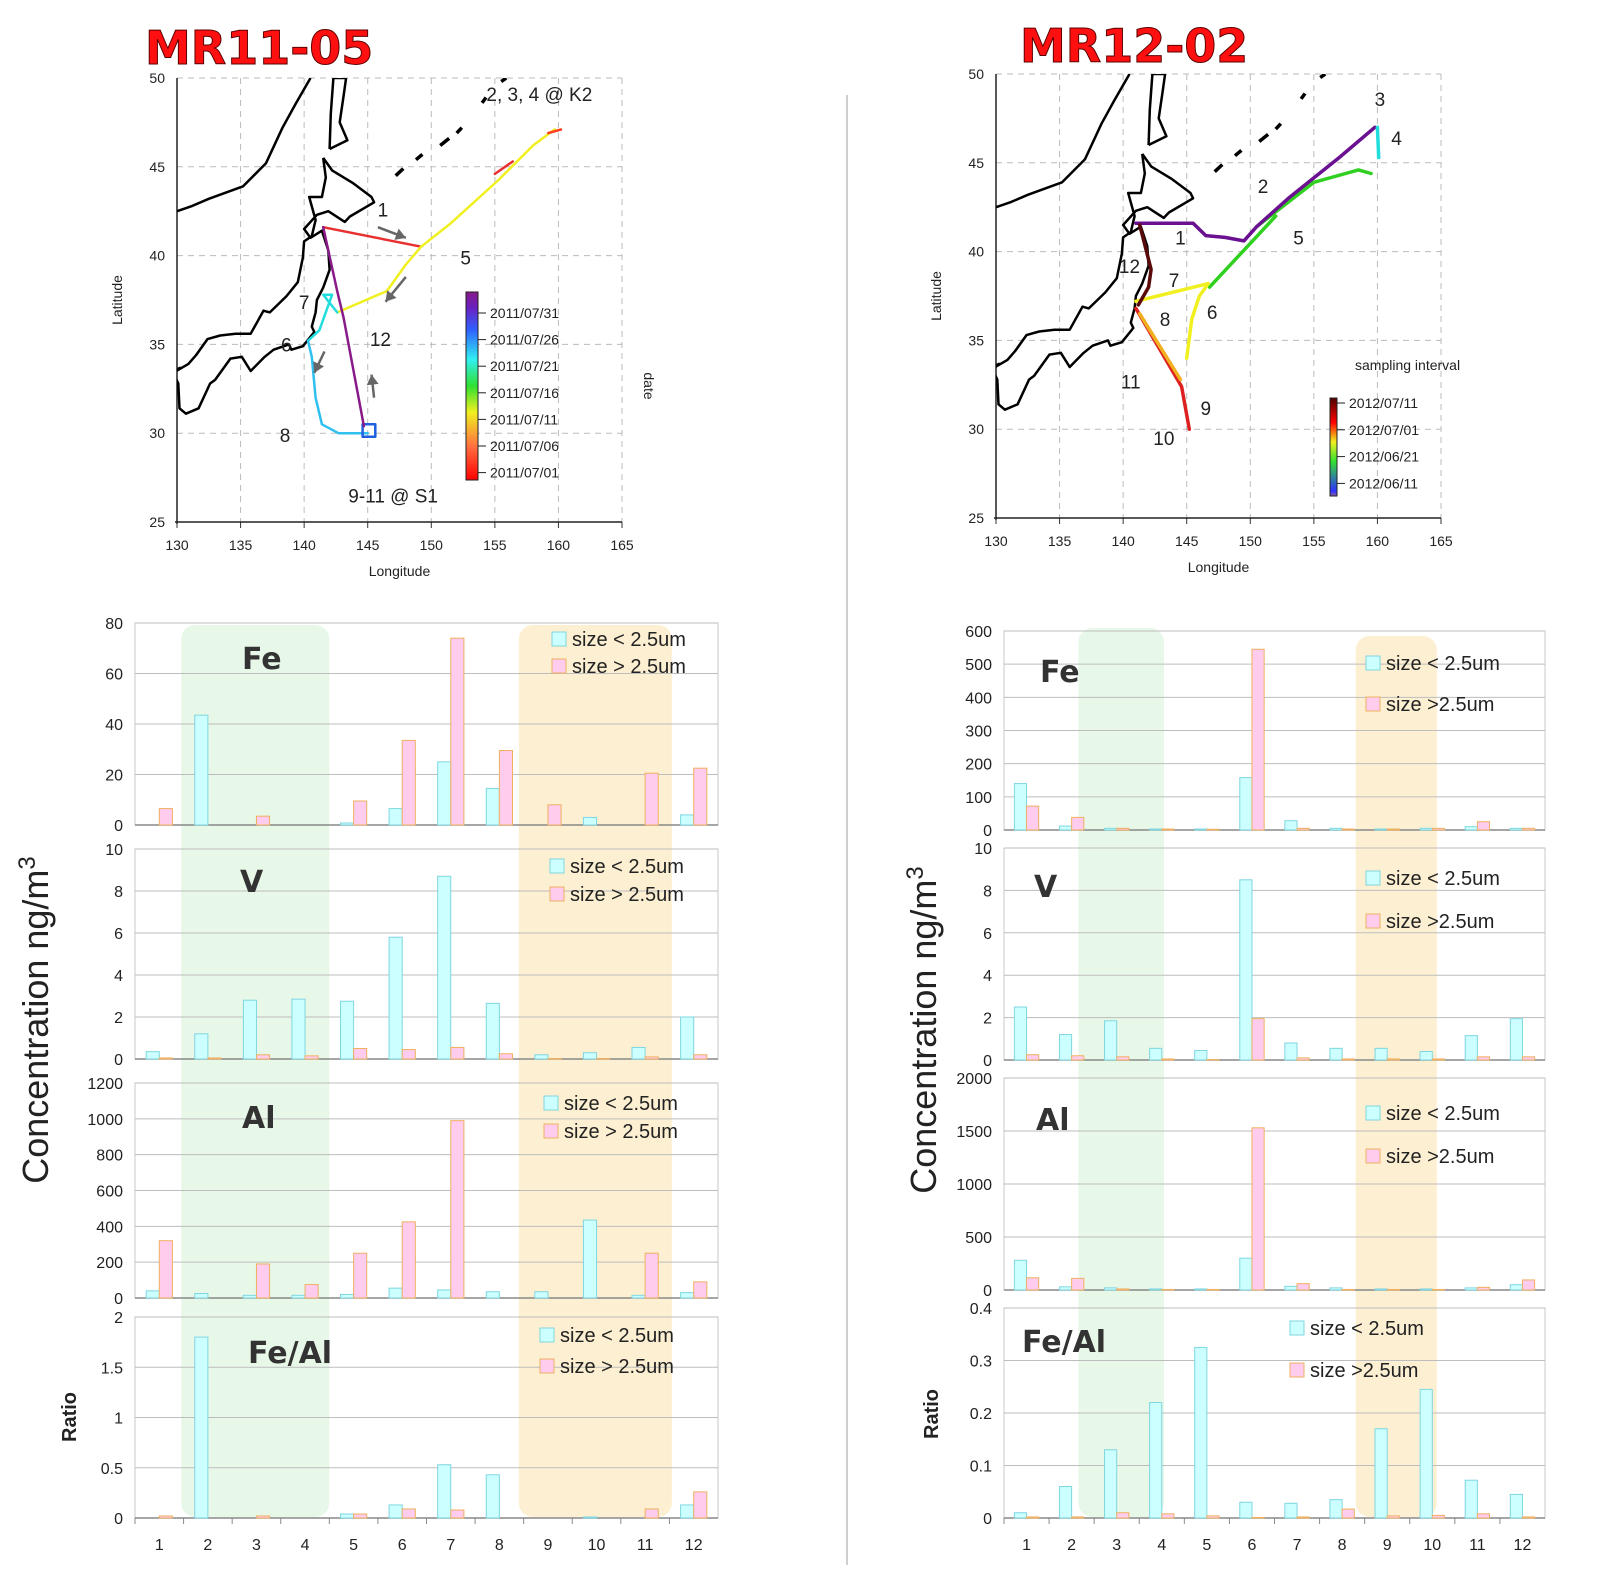  What do you see at coordinates (118, 826) in the screenshot?
I see `y-tick-label: 0` at bounding box center [118, 826].